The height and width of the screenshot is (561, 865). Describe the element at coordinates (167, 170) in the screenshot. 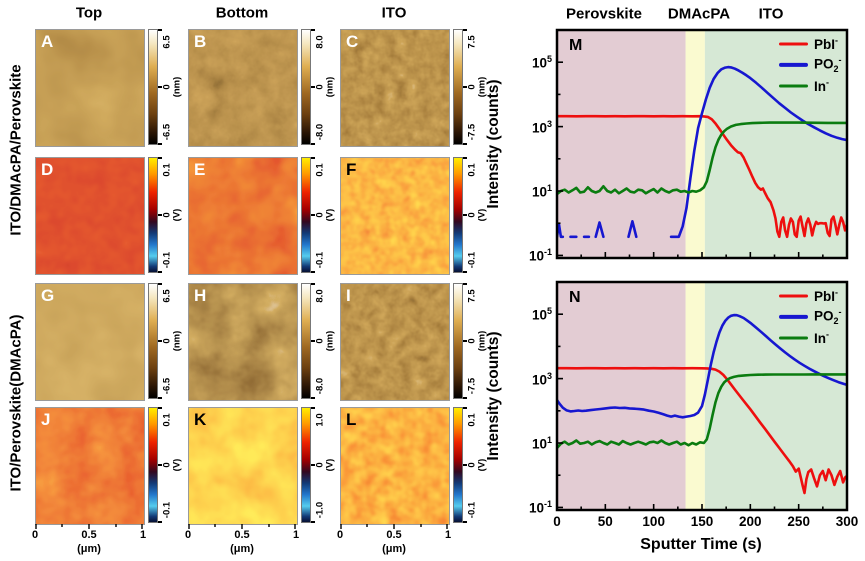

I see `colorbar-D-max: 0.1` at that location.